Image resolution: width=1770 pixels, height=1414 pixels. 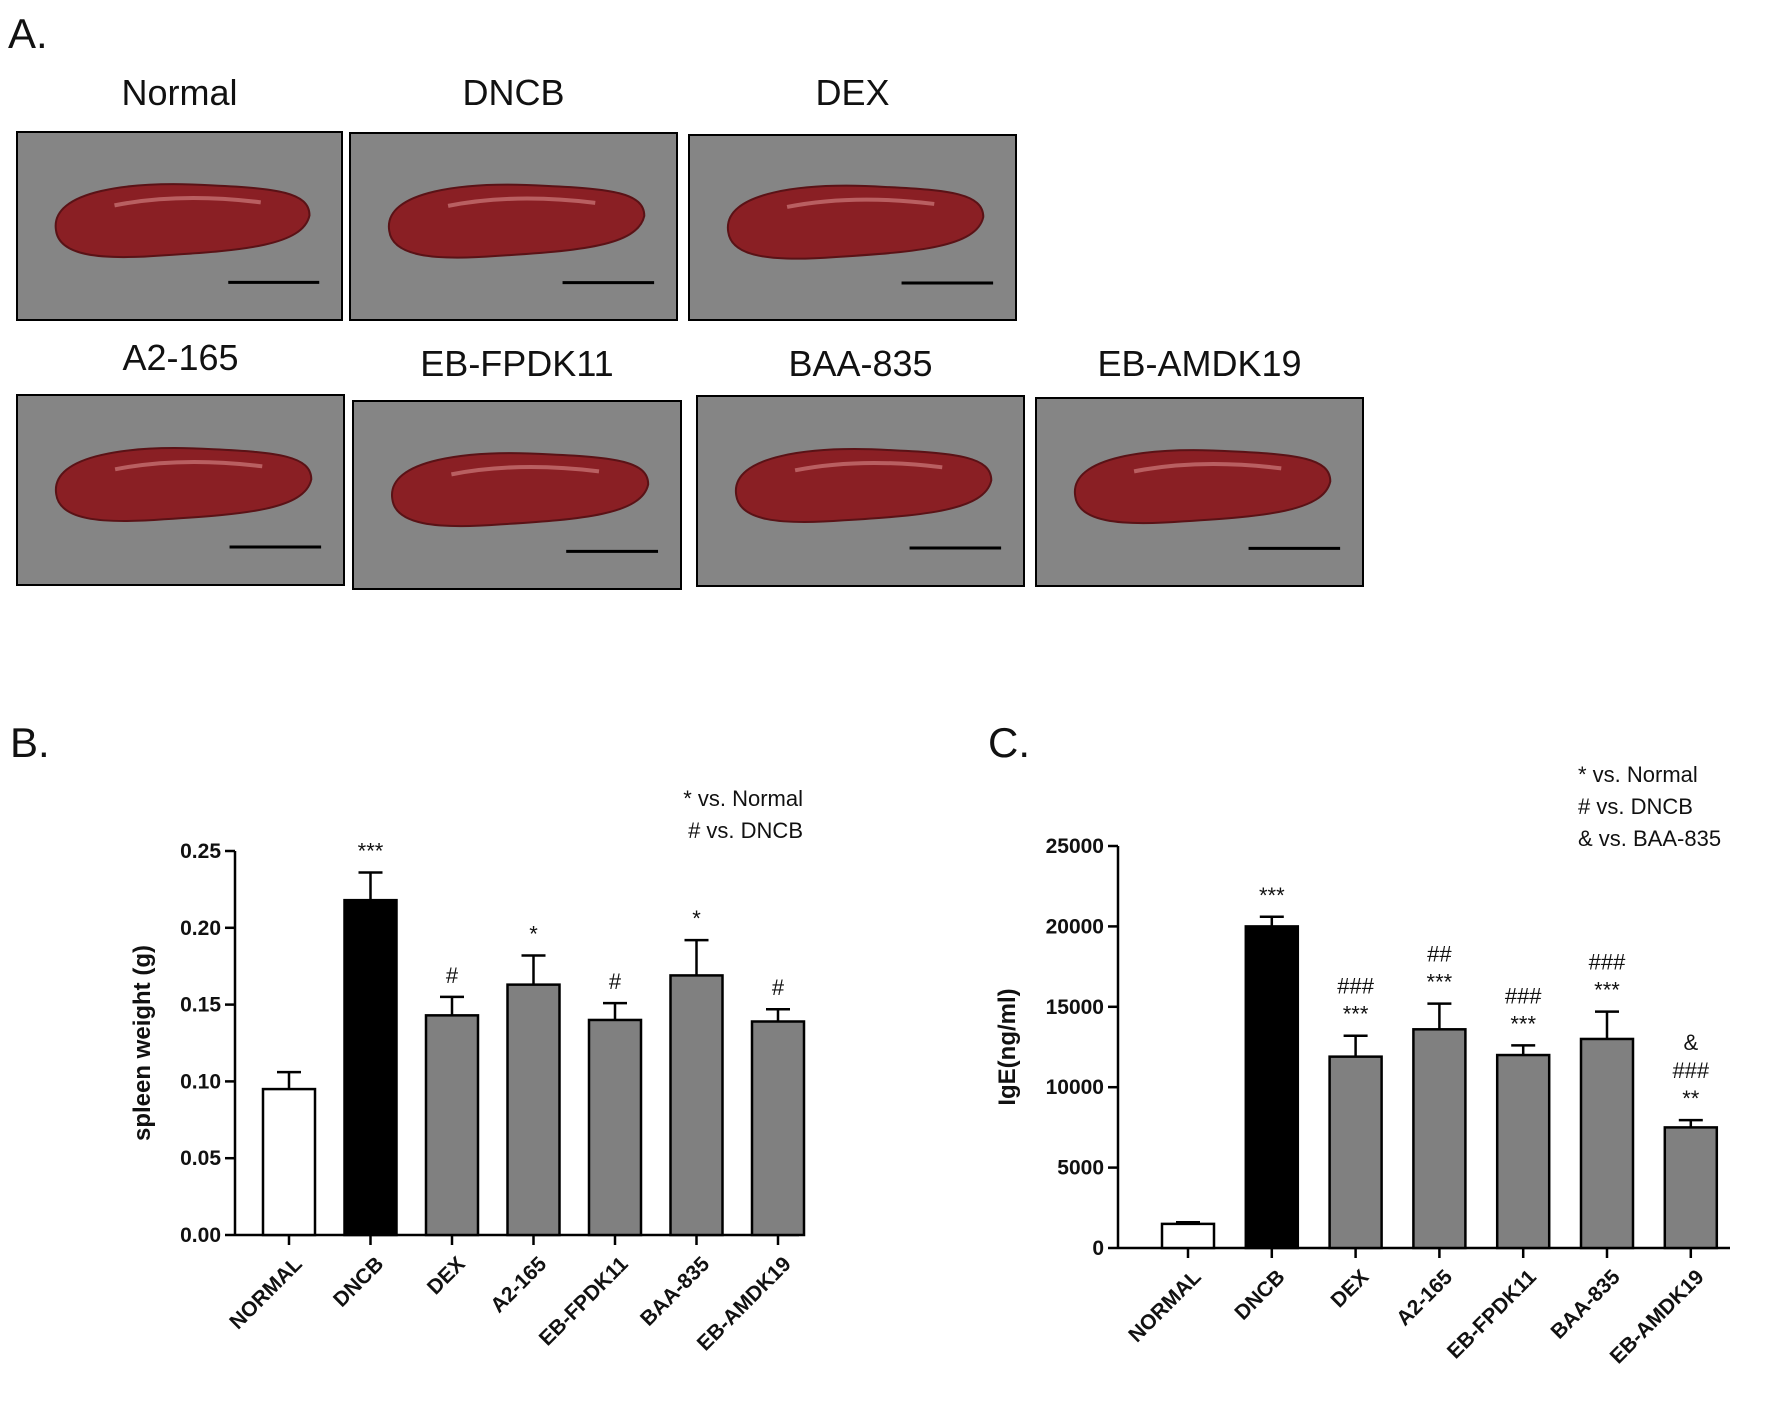 I want to click on y-tick-label: 15000, so click(x=1075, y=1007).